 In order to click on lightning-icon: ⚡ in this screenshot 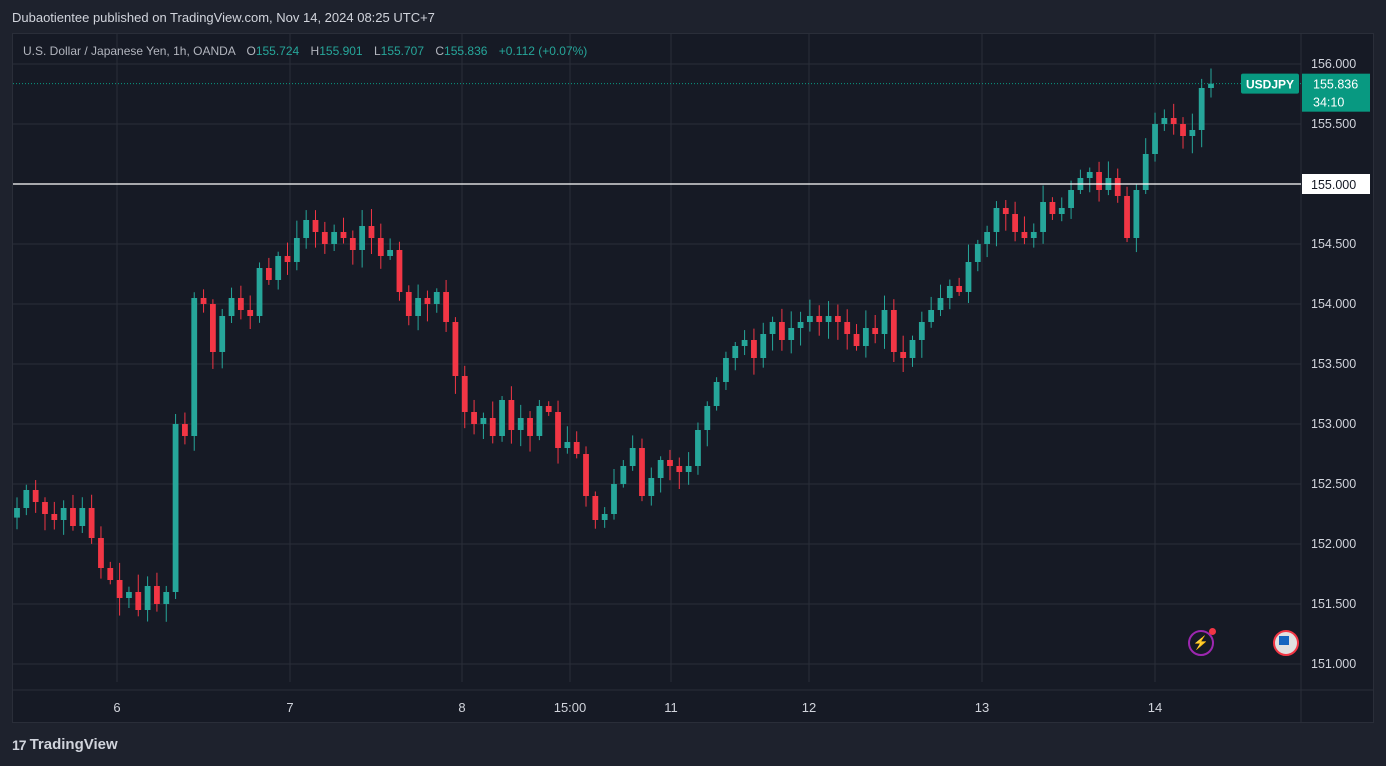, I will do `click(1202, 642)`.